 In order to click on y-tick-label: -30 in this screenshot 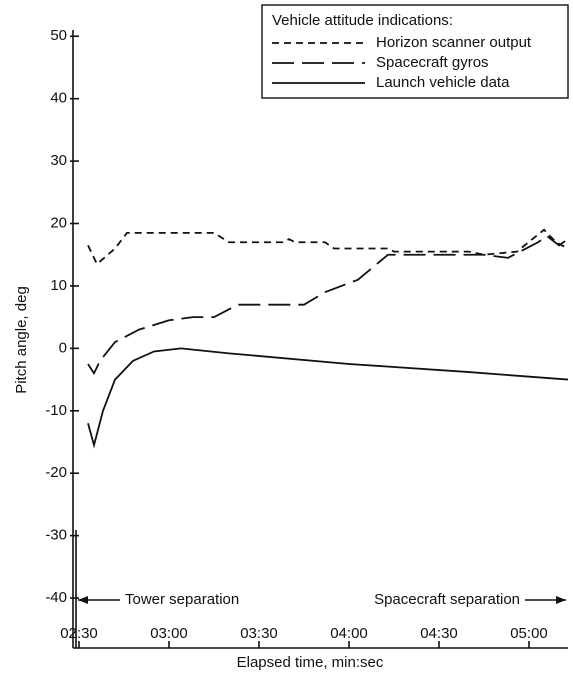, I will do `click(56, 535)`.